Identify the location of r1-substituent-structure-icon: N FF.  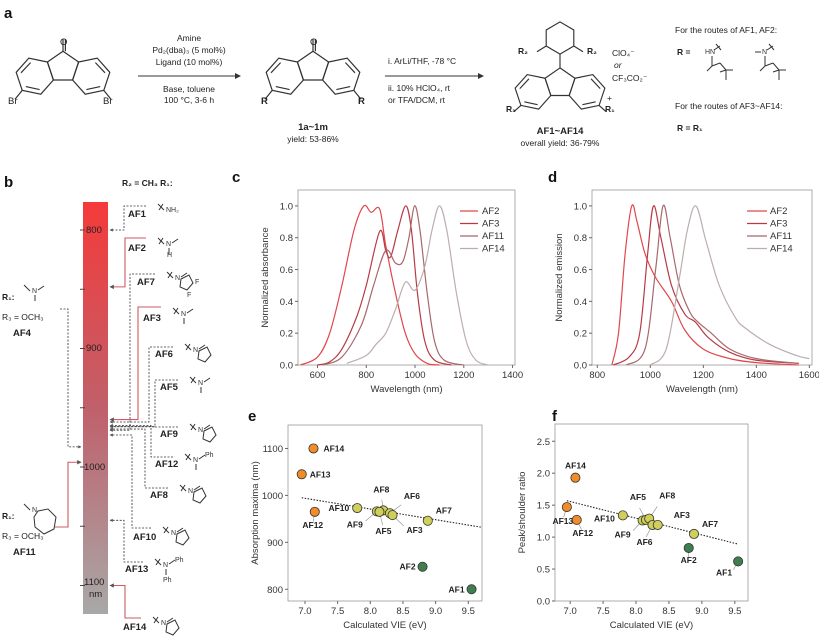
(182, 285).